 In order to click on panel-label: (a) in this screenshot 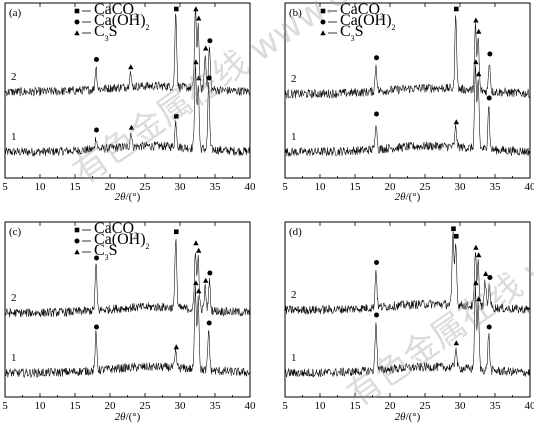, I will do `click(15, 13)`.